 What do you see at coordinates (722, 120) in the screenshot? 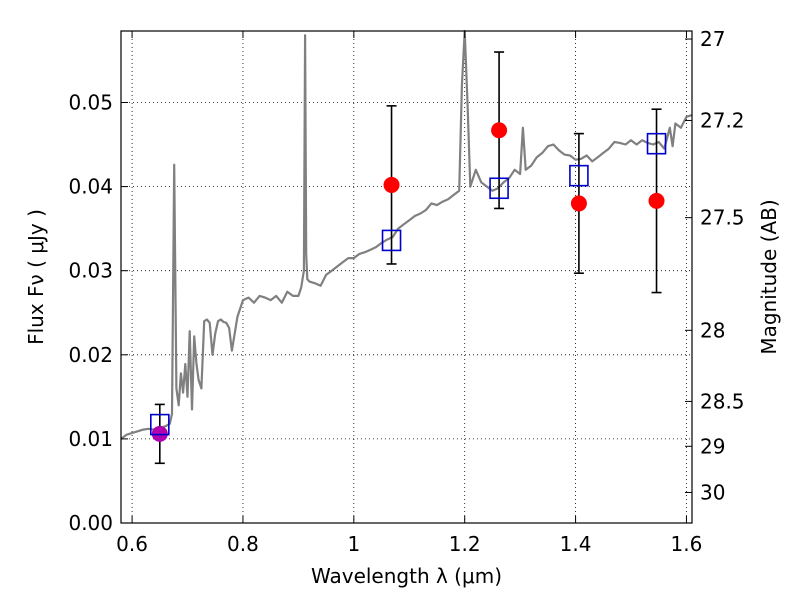
I see `right-tick-label: 27.2` at bounding box center [722, 120].